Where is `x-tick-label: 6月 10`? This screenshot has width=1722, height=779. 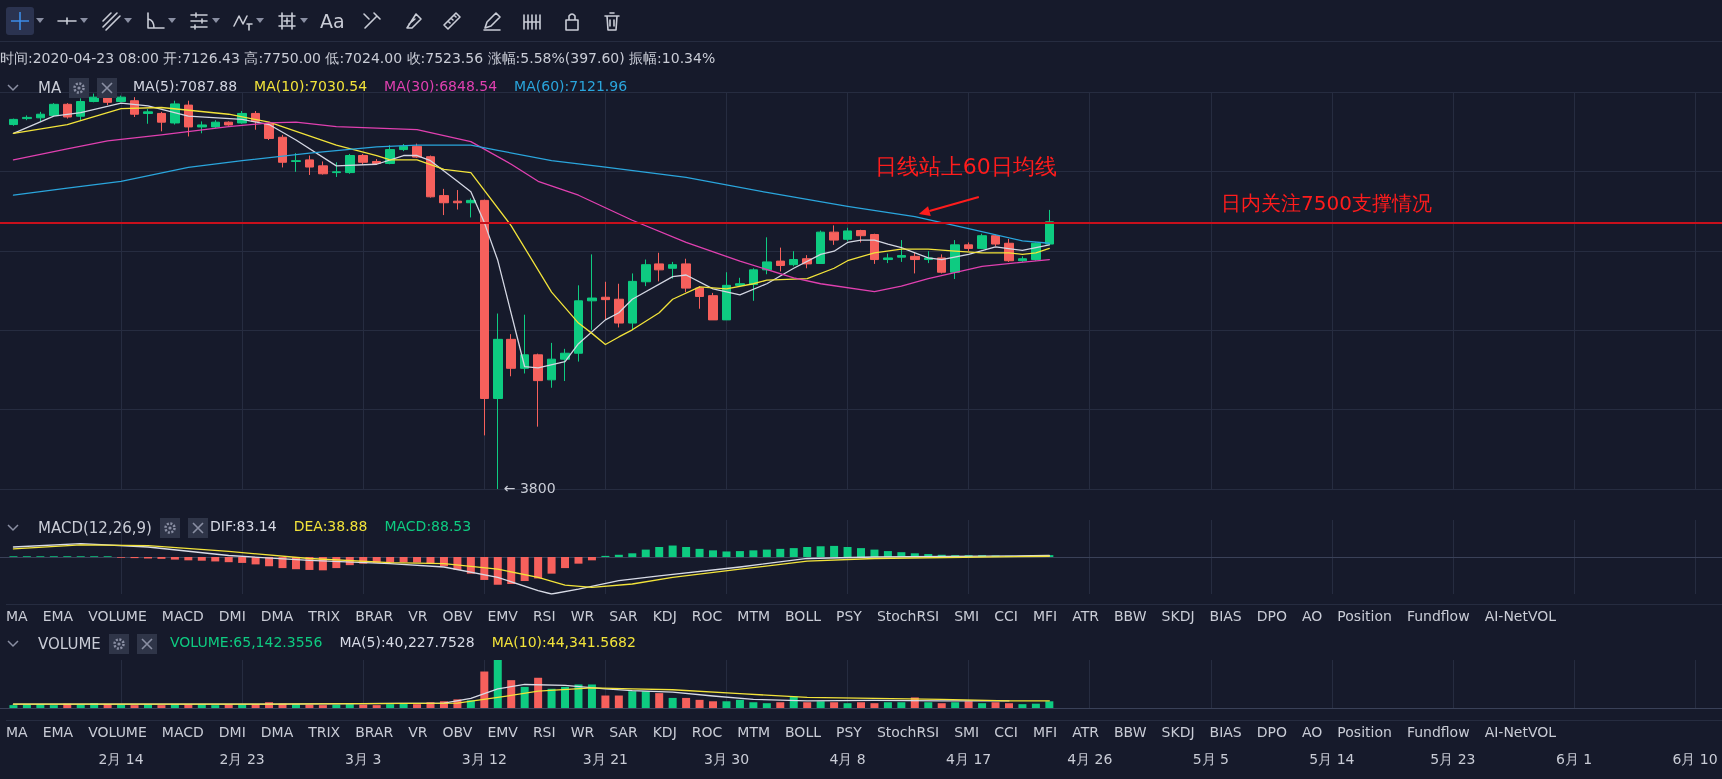
x-tick-label: 6月 10 is located at coordinates (1695, 759).